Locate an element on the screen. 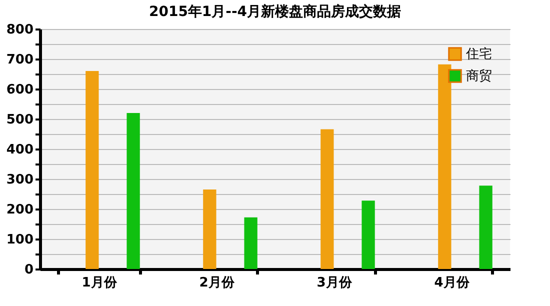  y-tick-label: 400 is located at coordinates (20, 150).